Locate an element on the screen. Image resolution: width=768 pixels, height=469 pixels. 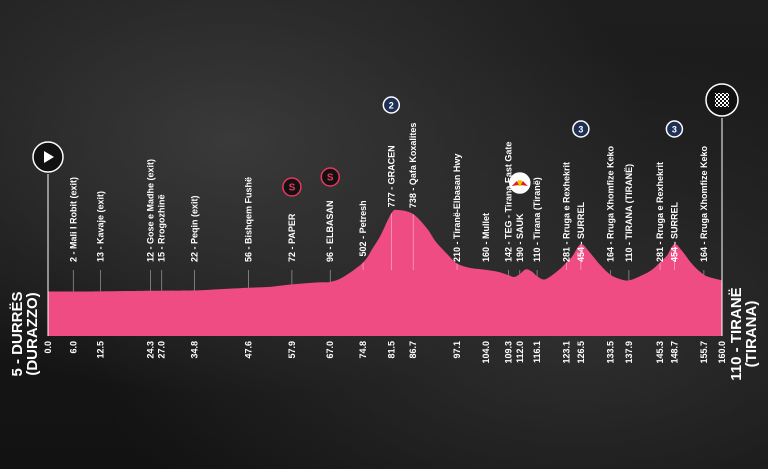
waypoint-label: 190 - SAUK is located at coordinates (520, 237).